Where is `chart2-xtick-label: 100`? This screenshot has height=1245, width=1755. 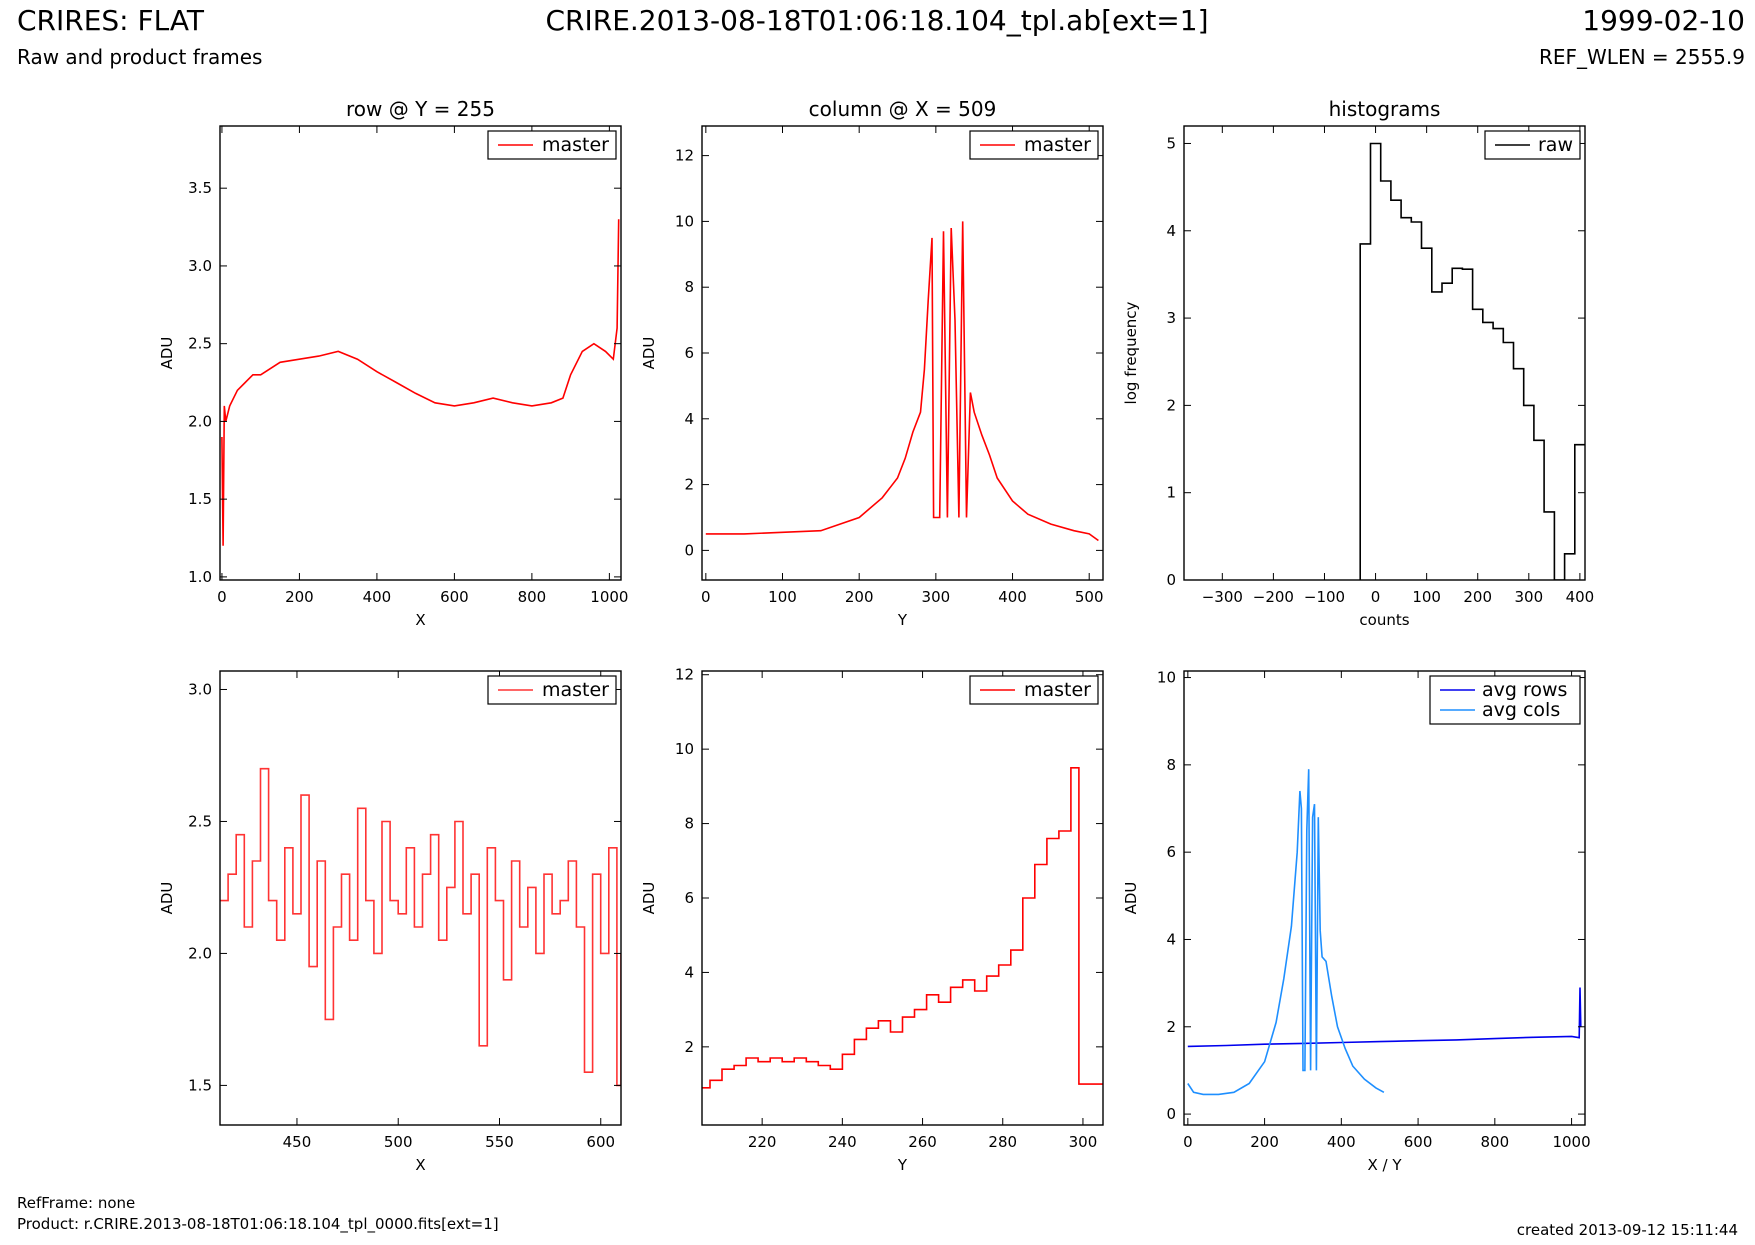 chart2-xtick-label: 100 is located at coordinates (782, 597).